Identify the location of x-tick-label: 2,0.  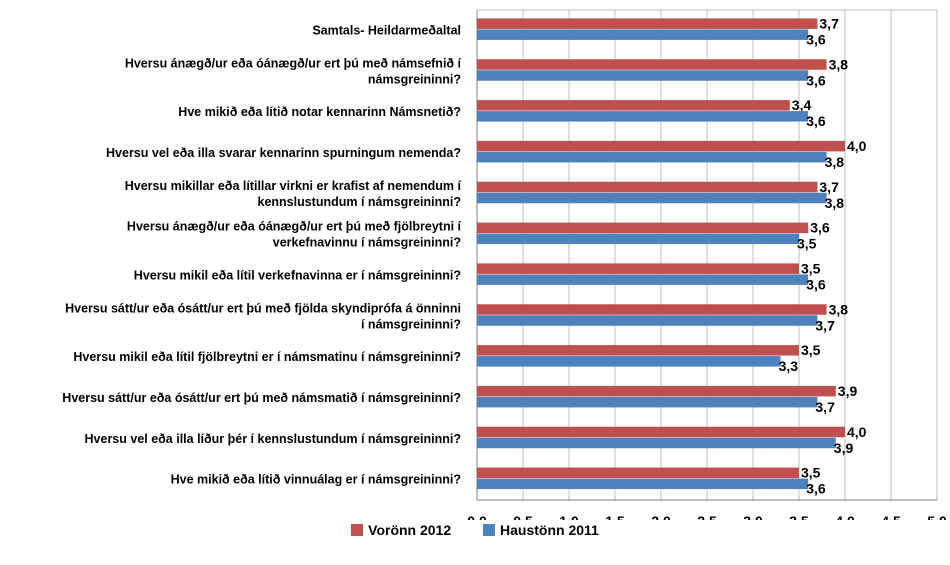
(661, 516).